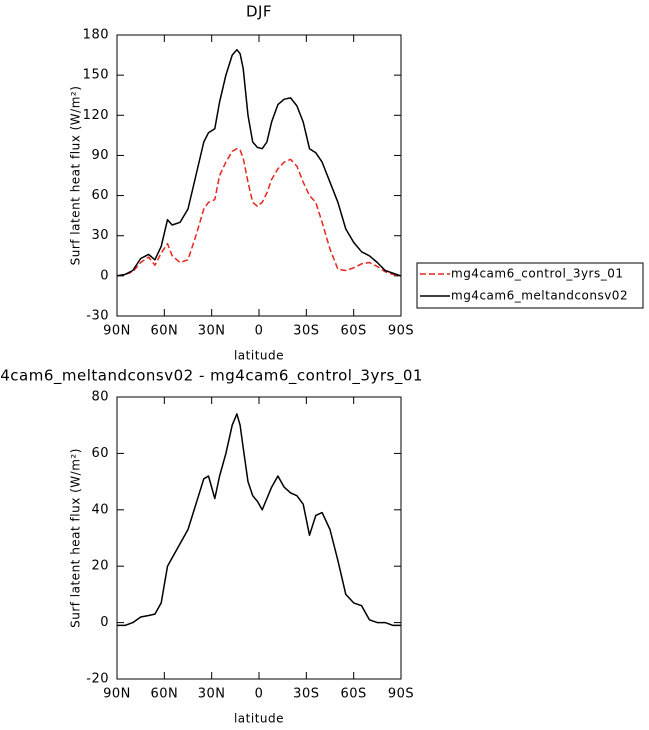  I want to click on chart-title: DJF, so click(259, 12).